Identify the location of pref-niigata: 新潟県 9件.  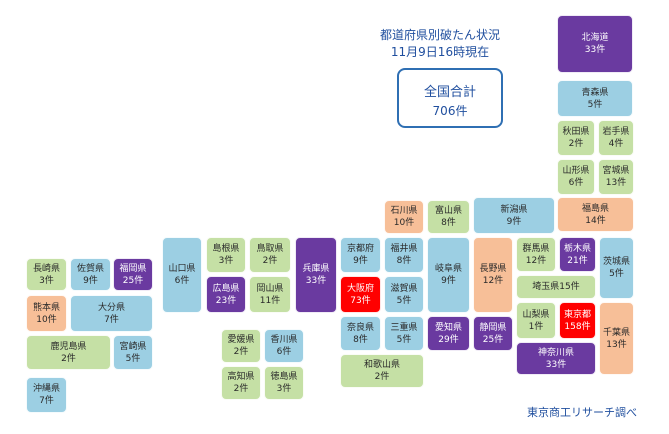
(514, 215).